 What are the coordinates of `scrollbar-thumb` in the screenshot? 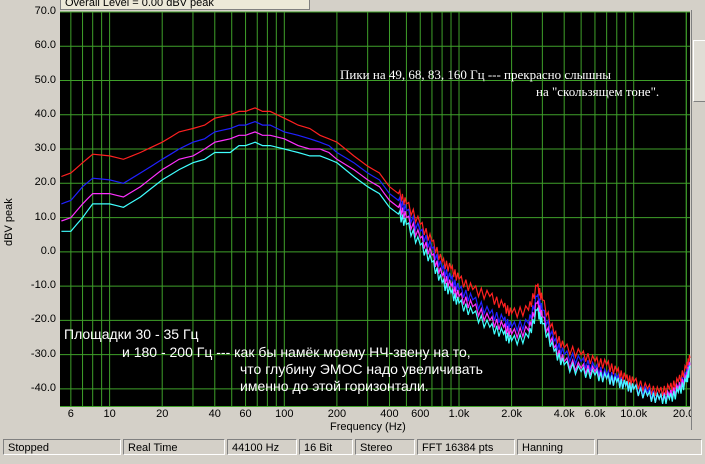 It's located at (699, 71).